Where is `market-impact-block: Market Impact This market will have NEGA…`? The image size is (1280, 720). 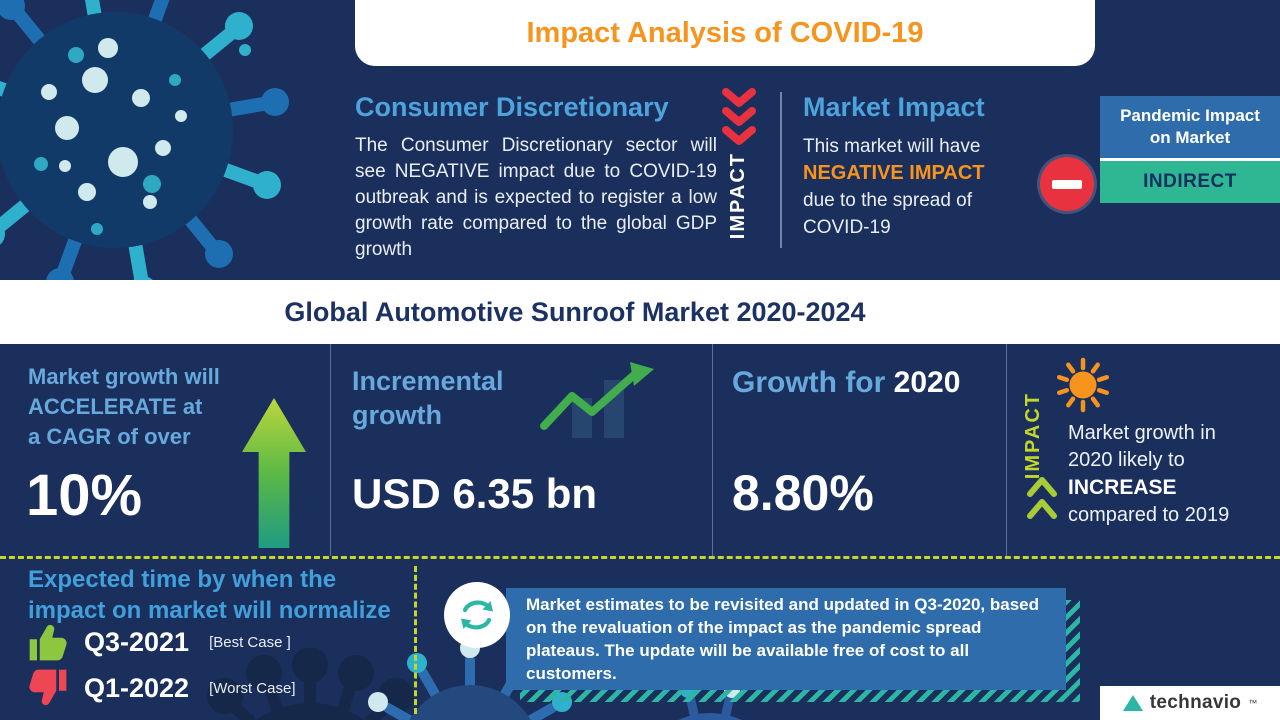 market-impact-block: Market Impact This market will have NEGA… is located at coordinates (953, 166).